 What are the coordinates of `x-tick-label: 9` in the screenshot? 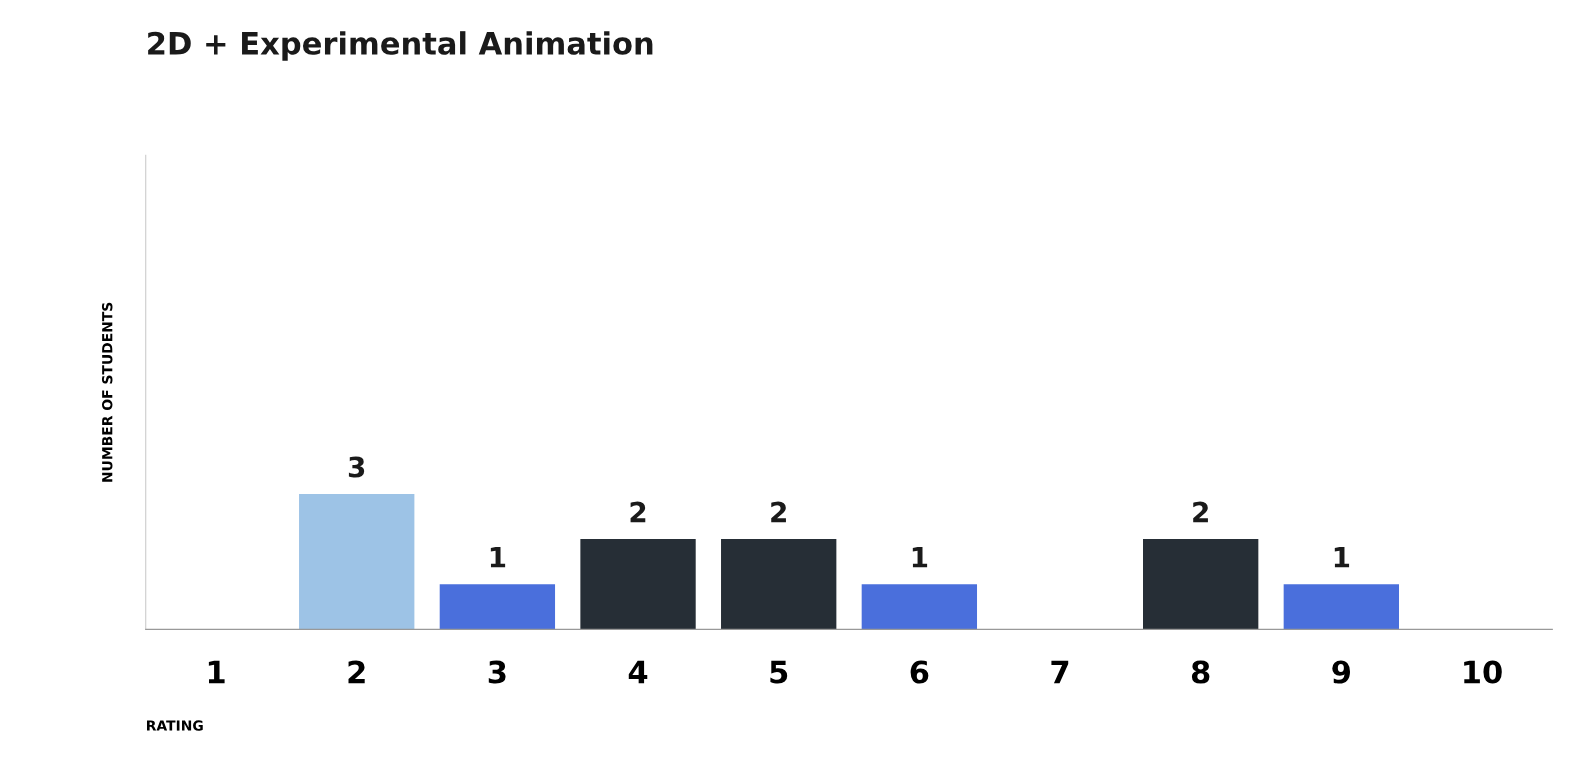 It's located at (1341, 672).